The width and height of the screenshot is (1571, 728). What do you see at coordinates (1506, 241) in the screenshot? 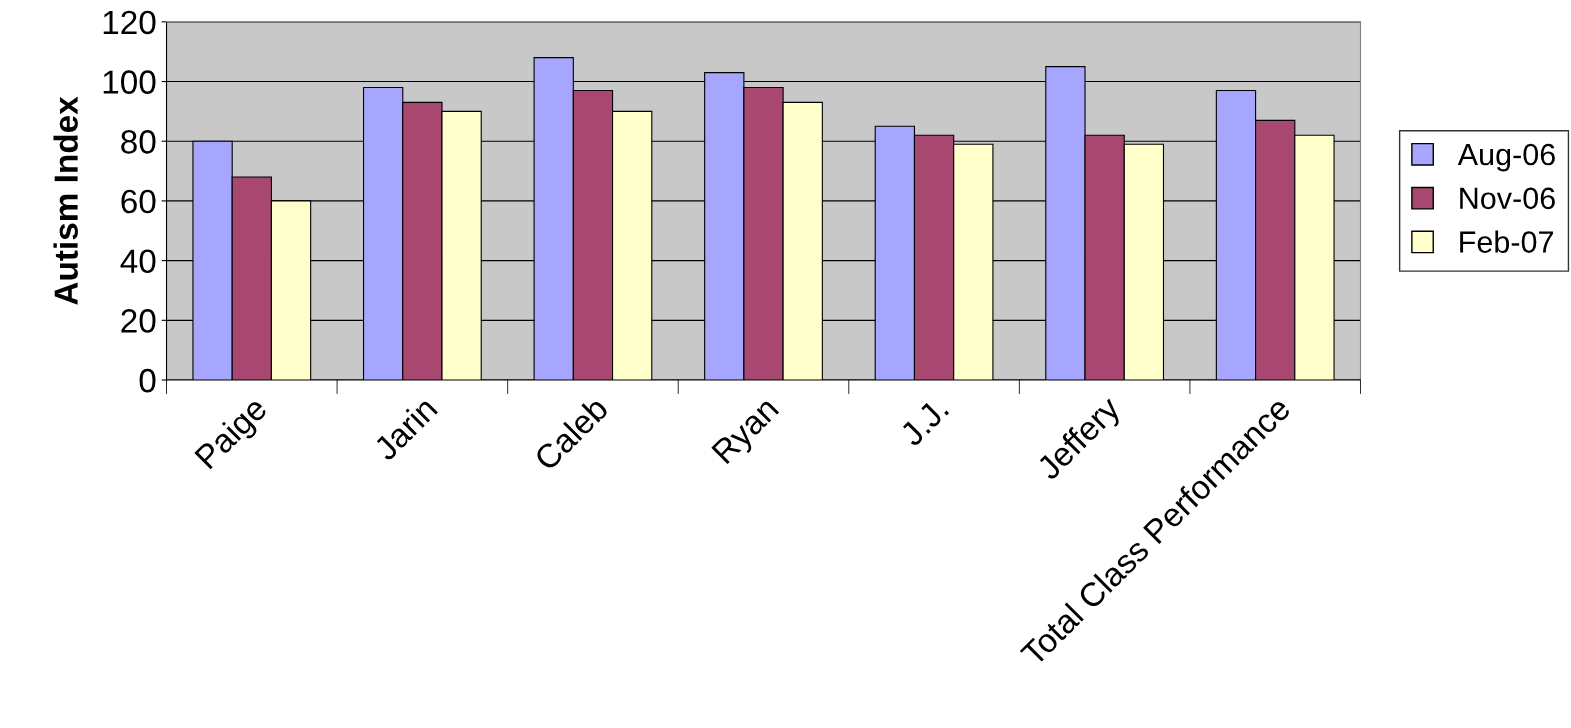
I see `legend-label: Feb-07` at bounding box center [1506, 241].